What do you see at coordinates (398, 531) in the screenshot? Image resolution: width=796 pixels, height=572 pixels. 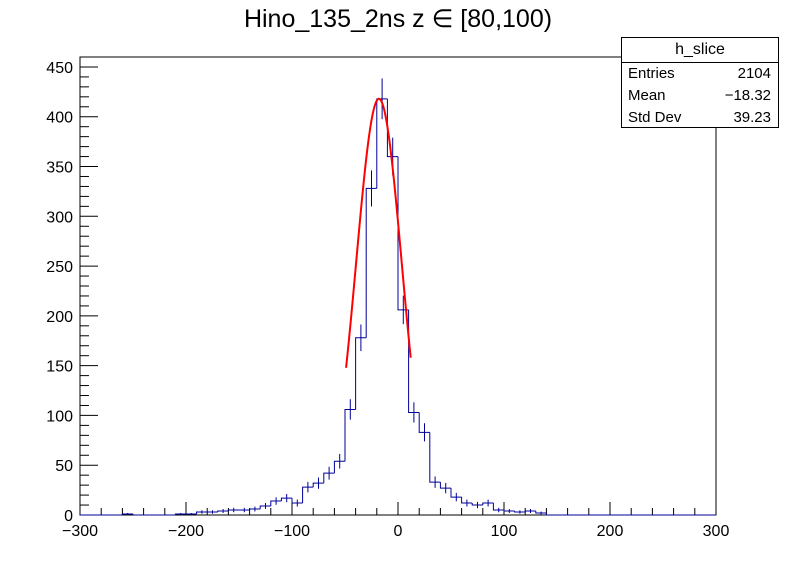 I see `x-tick-label: 0` at bounding box center [398, 531].